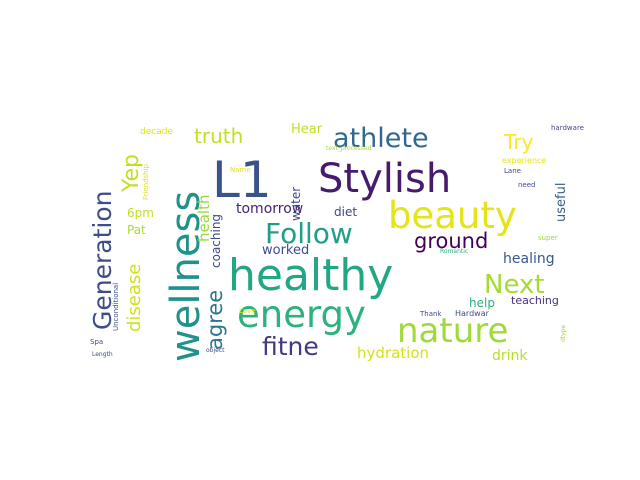  What do you see at coordinates (269, 209) in the screenshot?
I see `word-tomorrow: tomorrow` at bounding box center [269, 209].